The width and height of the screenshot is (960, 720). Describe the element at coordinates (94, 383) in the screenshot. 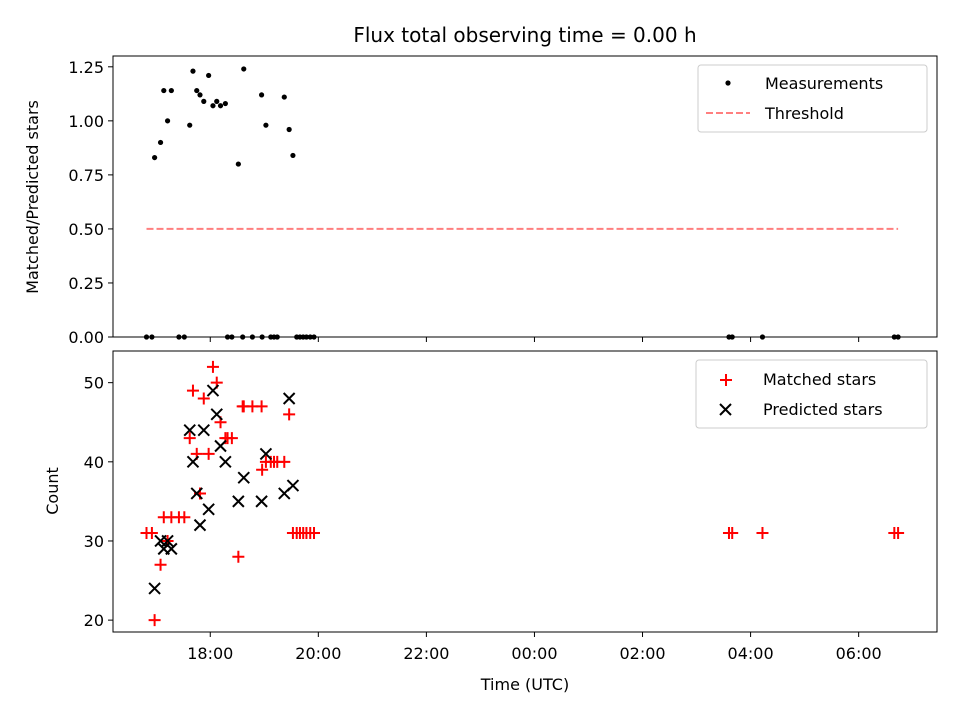

I see `bottom-y-tick-label: 50` at that location.